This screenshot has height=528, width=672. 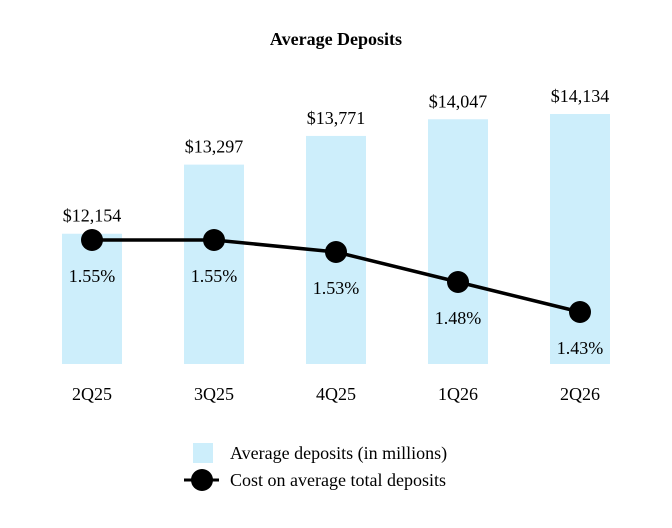 I want to click on line-value-labels: 1.55% 1.55% 1.53% 1.48% 1.43%, so click(x=336, y=312).